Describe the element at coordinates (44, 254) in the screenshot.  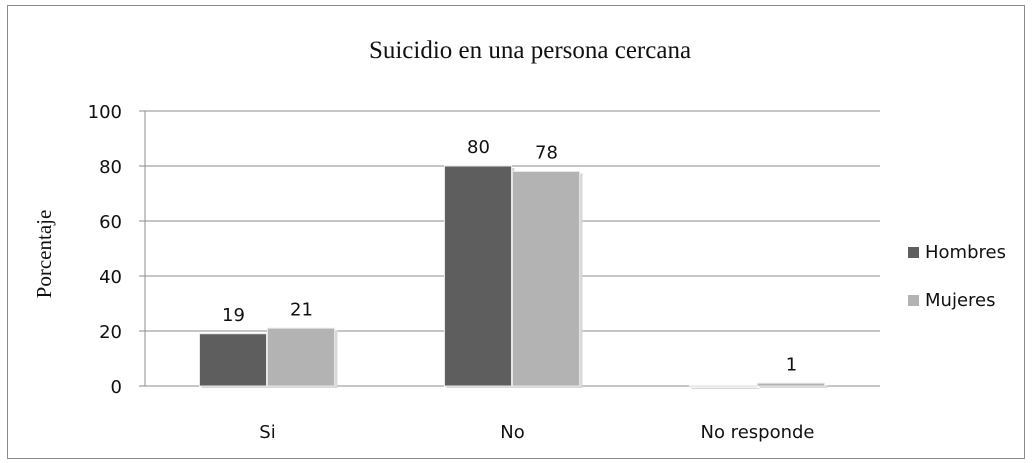
I see `y-axis-title: Porcentaje` at that location.